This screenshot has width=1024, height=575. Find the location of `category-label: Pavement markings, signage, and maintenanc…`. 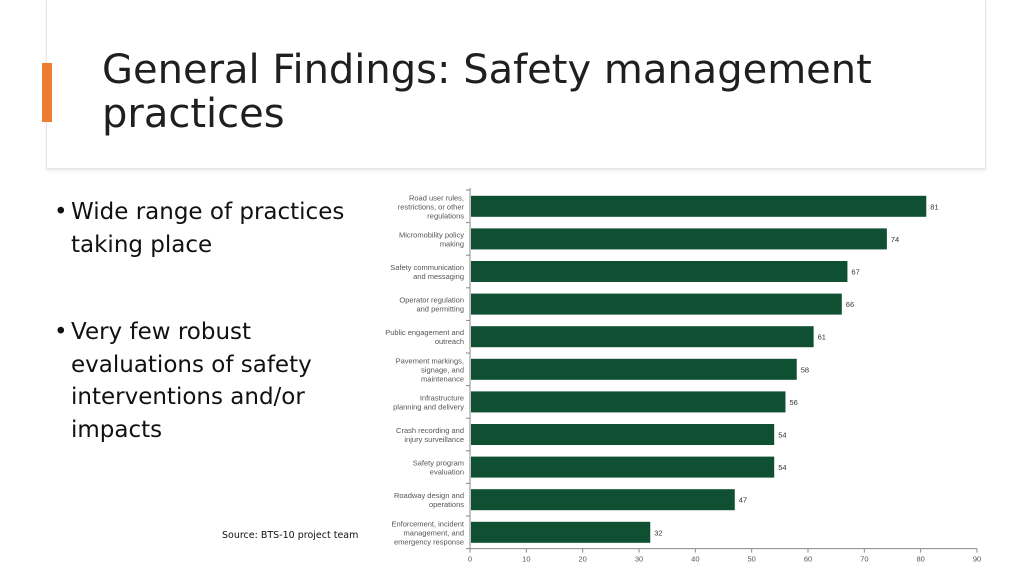

category-label: Pavement markings, signage, and maintenanc… is located at coordinates (430, 369).